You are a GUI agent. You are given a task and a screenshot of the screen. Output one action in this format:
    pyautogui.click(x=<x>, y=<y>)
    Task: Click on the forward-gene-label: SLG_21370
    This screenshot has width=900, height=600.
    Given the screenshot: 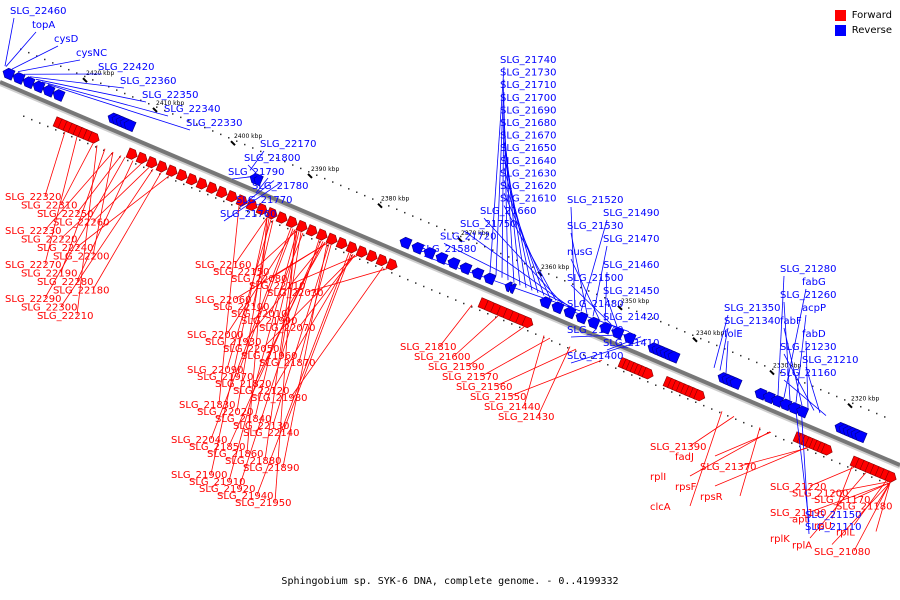 What is the action you would take?
    pyautogui.click(x=728, y=467)
    